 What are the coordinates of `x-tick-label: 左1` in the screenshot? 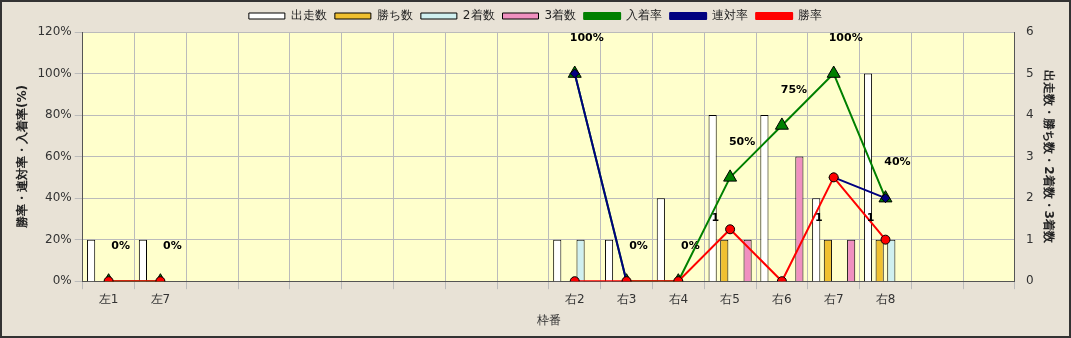 It's located at (108, 298).